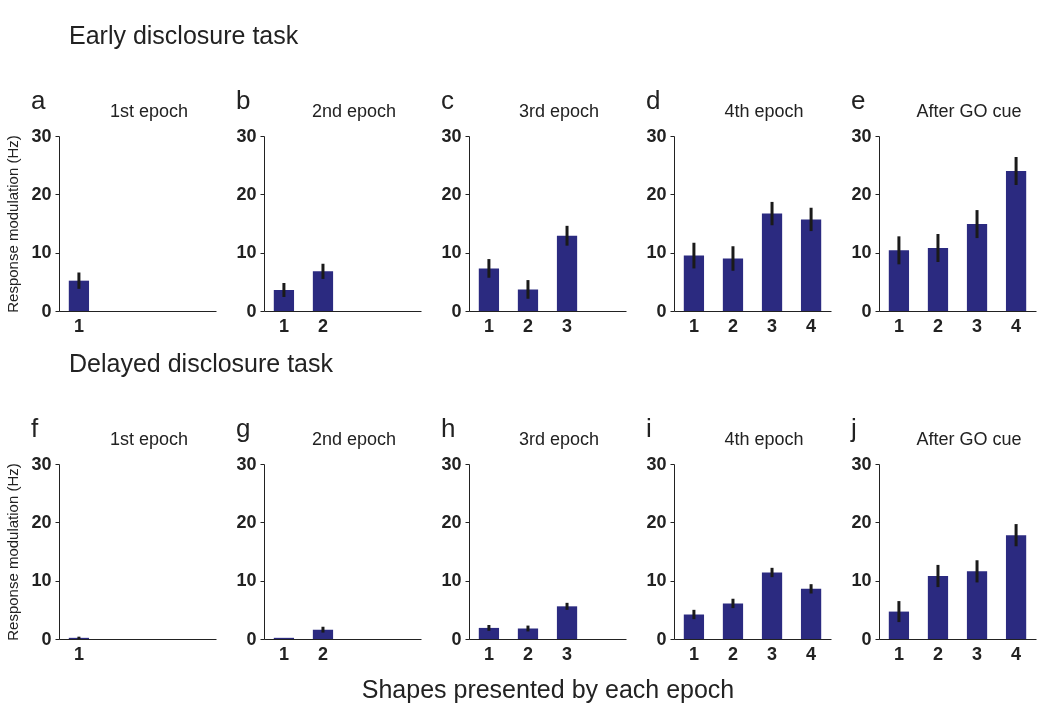 The width and height of the screenshot is (1057, 719). Describe the element at coordinates (243, 428) in the screenshot. I see `text: g` at that location.